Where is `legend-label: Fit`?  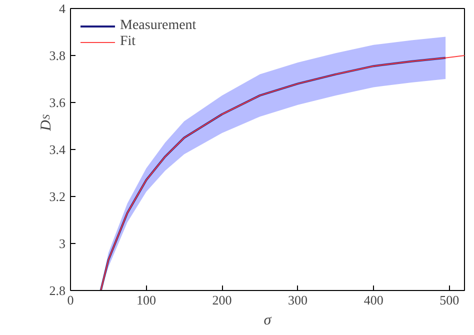
legend-label: Fit is located at coordinates (128, 42).